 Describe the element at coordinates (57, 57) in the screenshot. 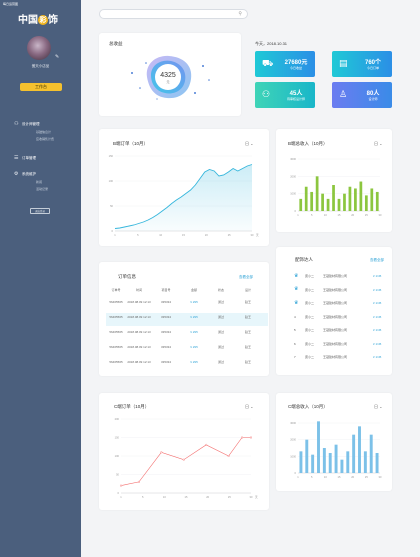

I see `edit-icon: ✎` at that location.